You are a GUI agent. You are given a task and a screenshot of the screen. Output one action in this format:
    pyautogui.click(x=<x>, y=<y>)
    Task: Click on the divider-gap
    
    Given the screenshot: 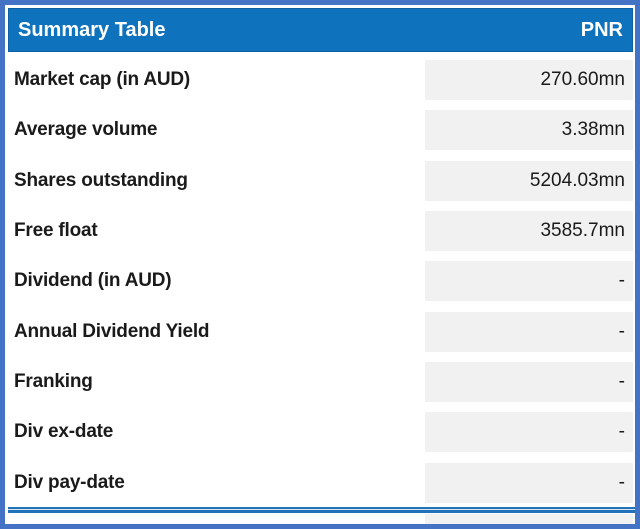 What is the action you would take?
    pyautogui.click(x=321, y=509)
    